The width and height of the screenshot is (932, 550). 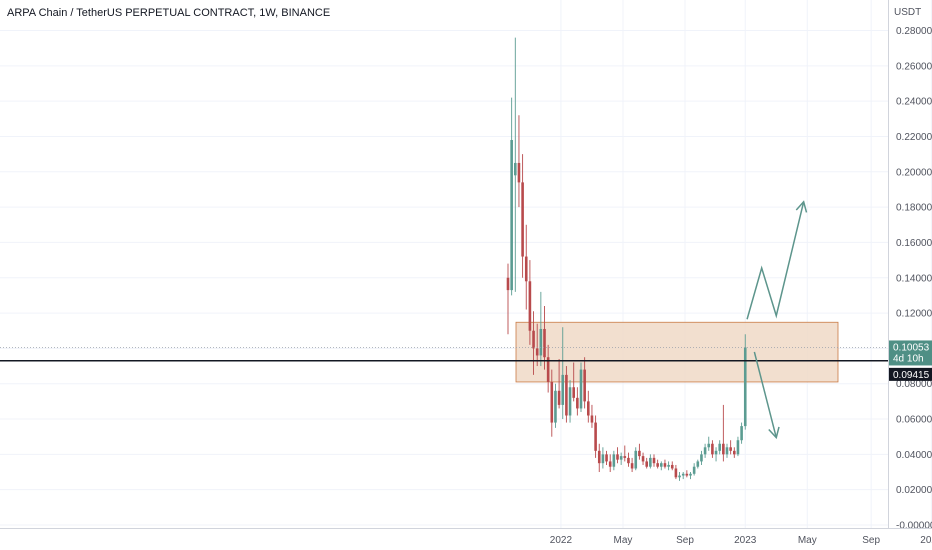 I want to click on y-tick-label: 0.04000, so click(x=914, y=455).